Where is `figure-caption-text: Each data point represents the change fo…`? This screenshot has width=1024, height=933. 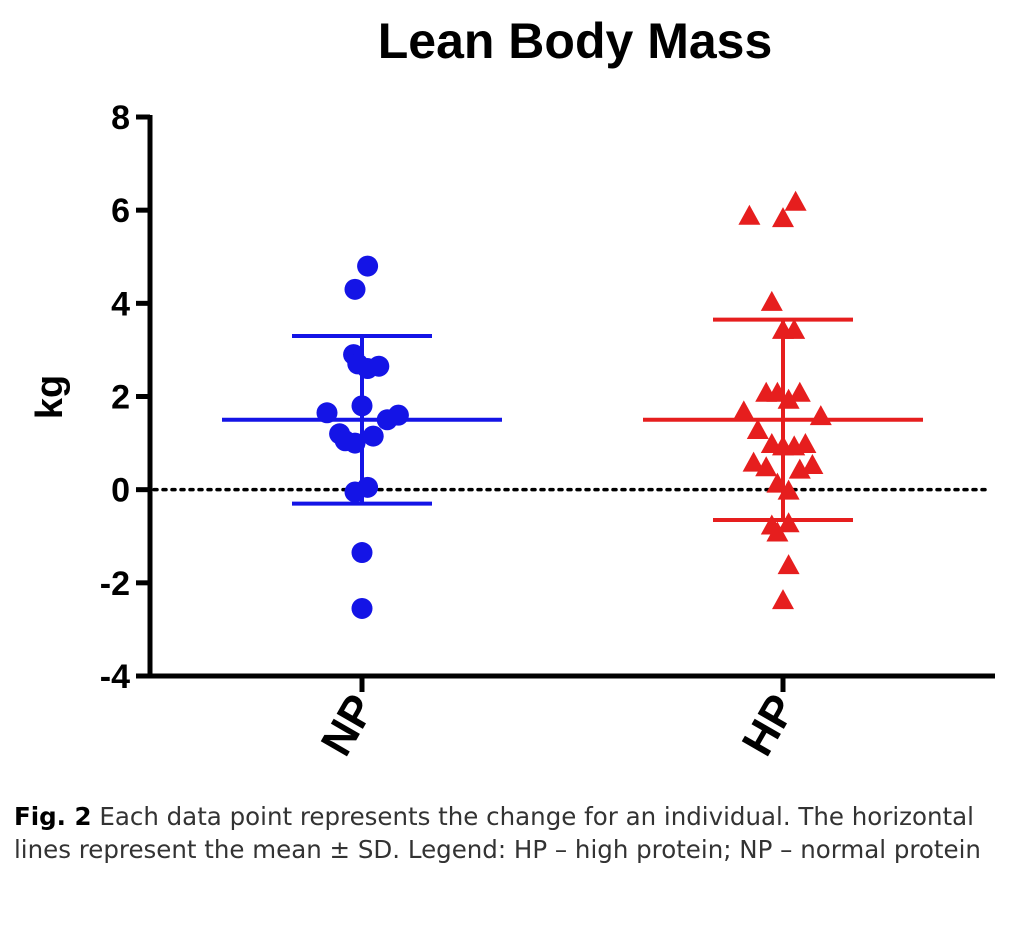
figure-caption-text: Each data point represents the change fo… is located at coordinates (497, 833).